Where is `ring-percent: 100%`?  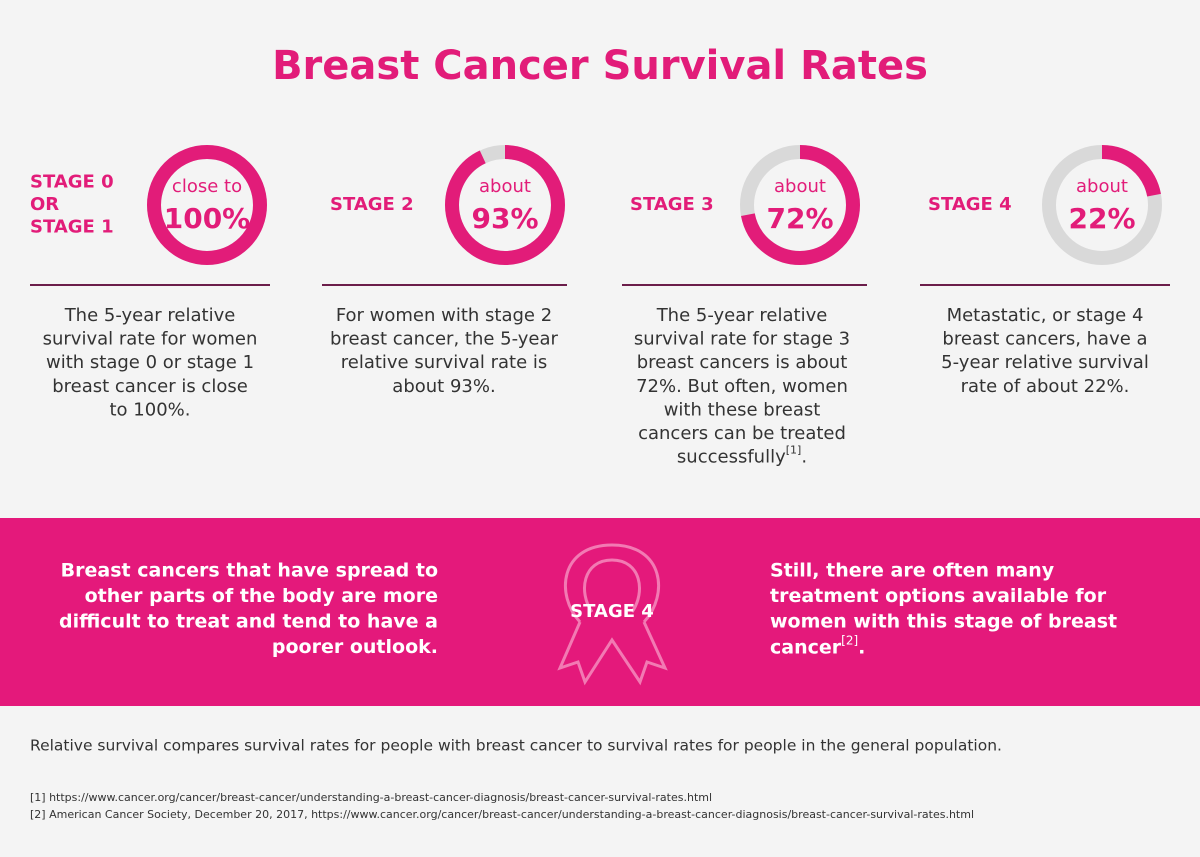 ring-percent: 100% is located at coordinates (207, 218).